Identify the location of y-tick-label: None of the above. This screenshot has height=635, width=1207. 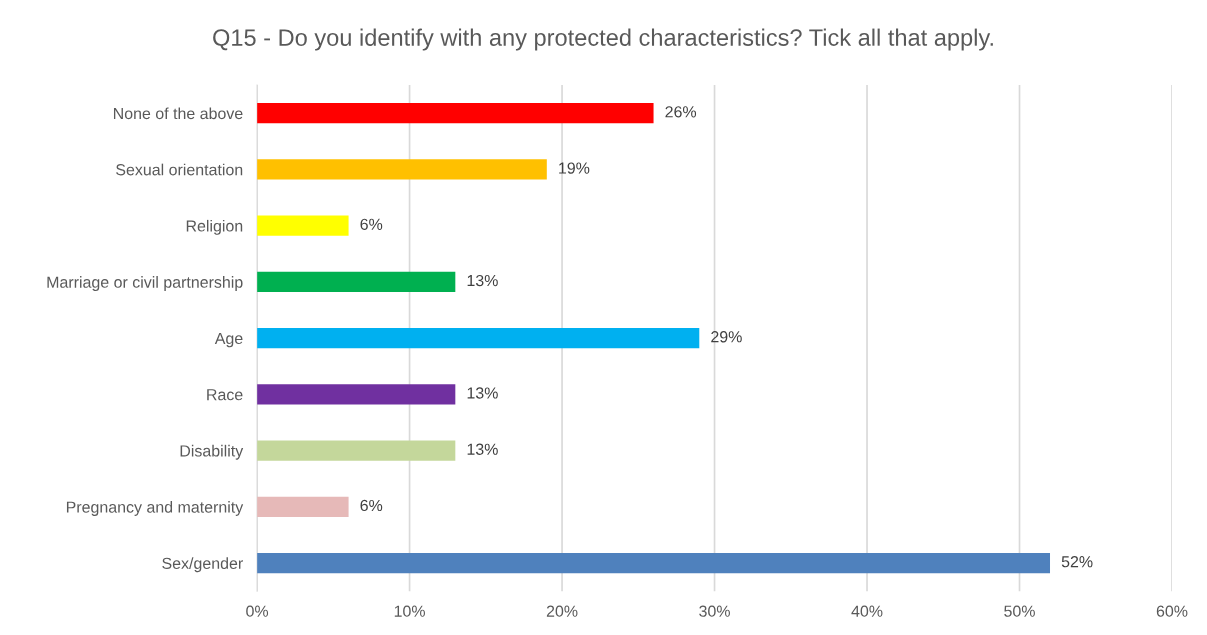
(178, 113).